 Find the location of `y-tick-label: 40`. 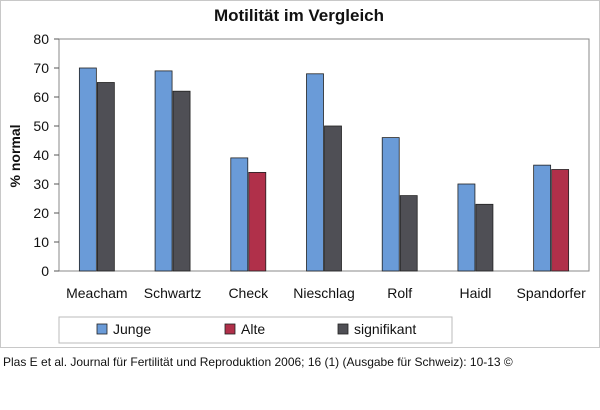

y-tick-label: 40 is located at coordinates (41, 155).